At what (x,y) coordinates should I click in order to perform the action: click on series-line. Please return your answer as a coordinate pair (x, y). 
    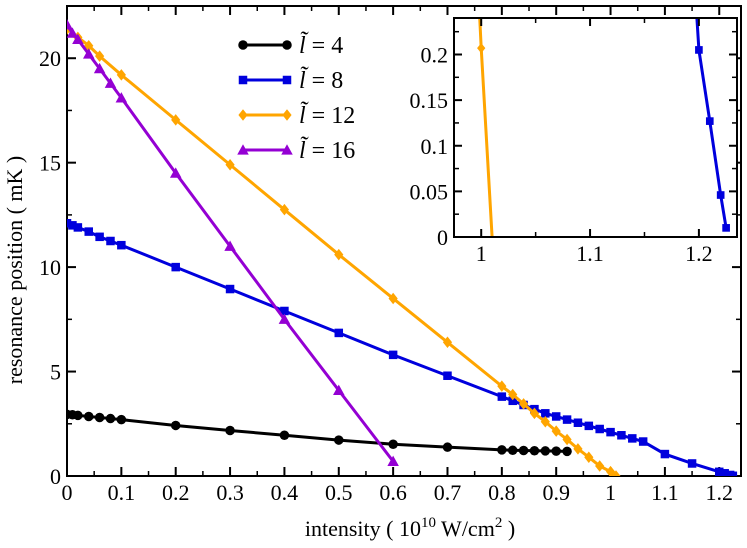
    Looking at the image, I should click on (317, 432).